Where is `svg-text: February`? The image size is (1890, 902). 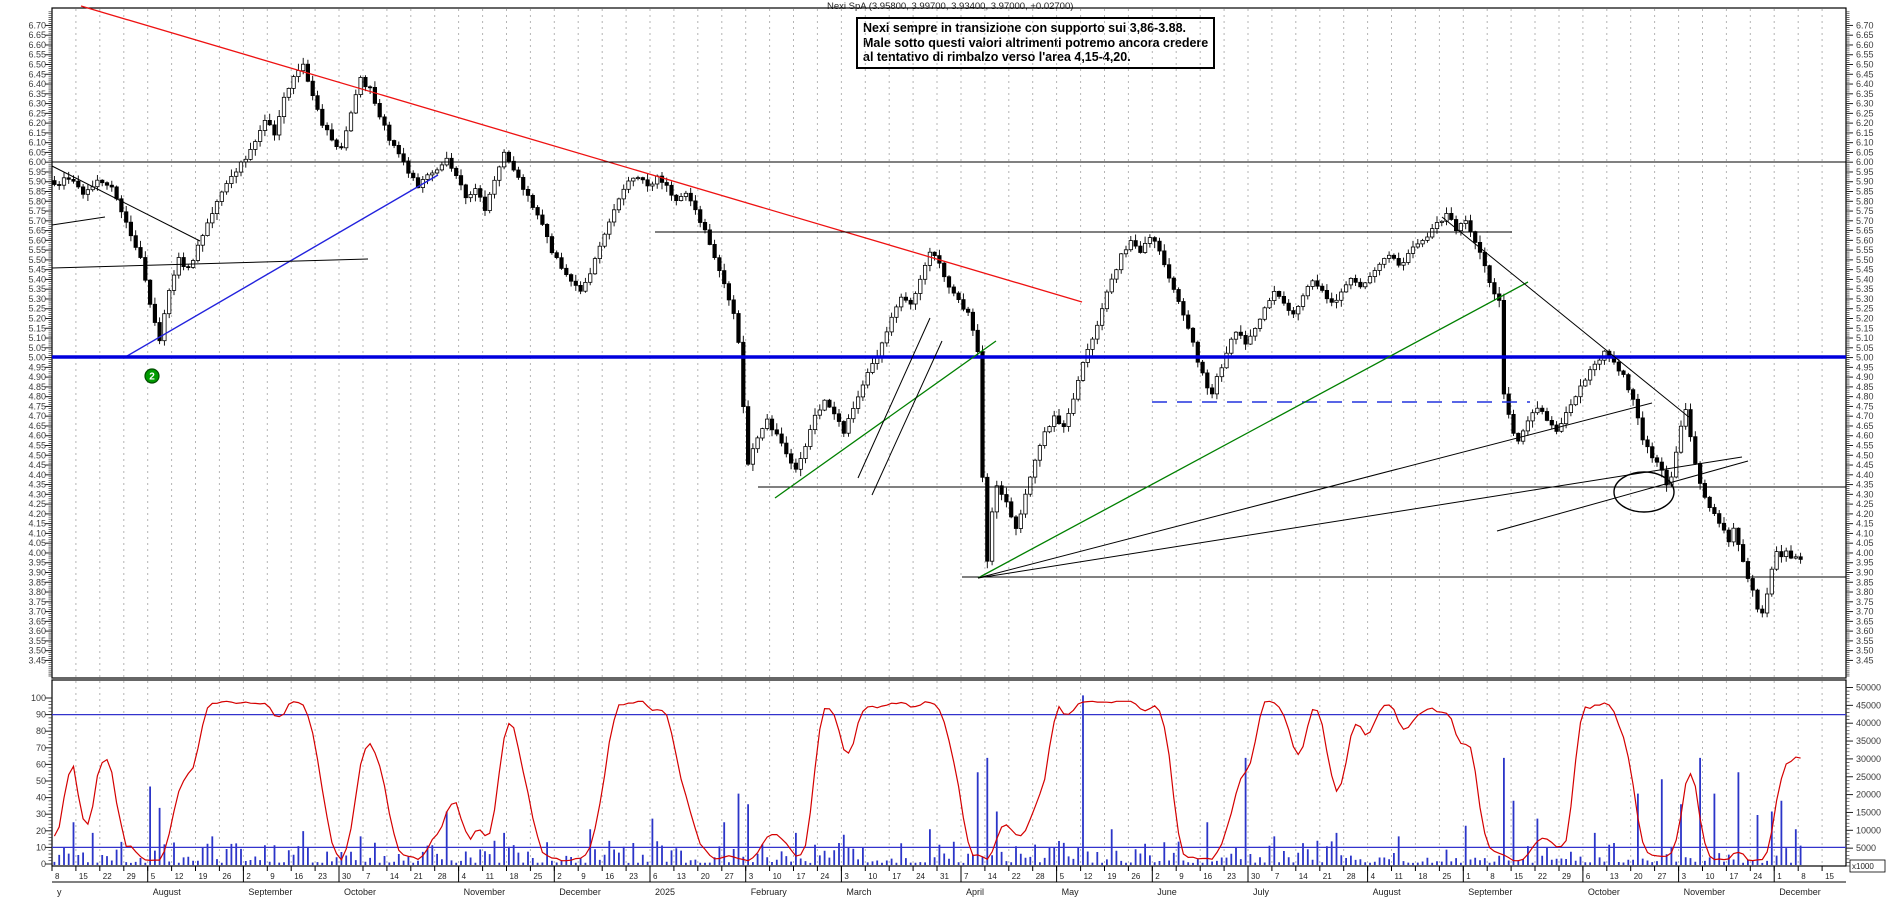 svg-text: February is located at coordinates (769, 892).